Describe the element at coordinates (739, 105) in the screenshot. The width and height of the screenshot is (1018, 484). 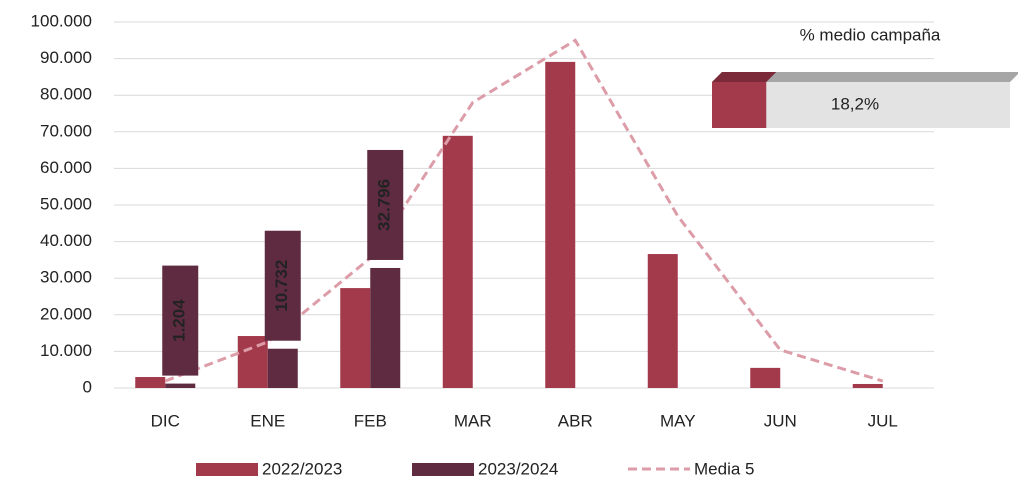
I see `inset-fill` at that location.